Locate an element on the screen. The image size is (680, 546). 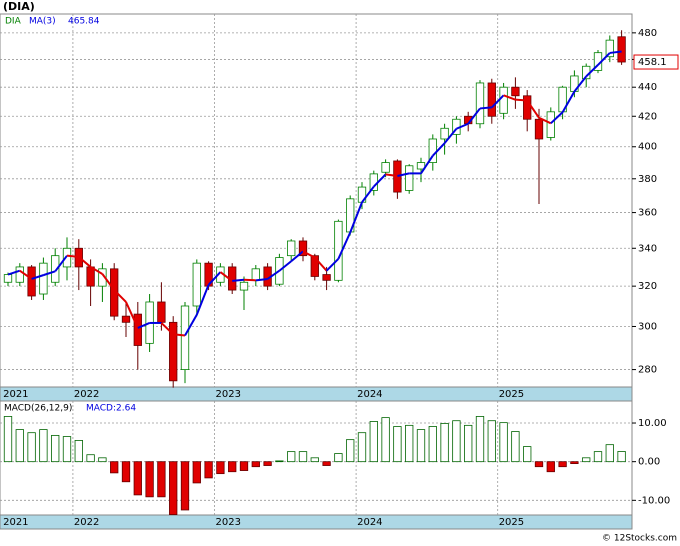
indicator-title: MACD(26,12,9) is located at coordinates (38, 409).